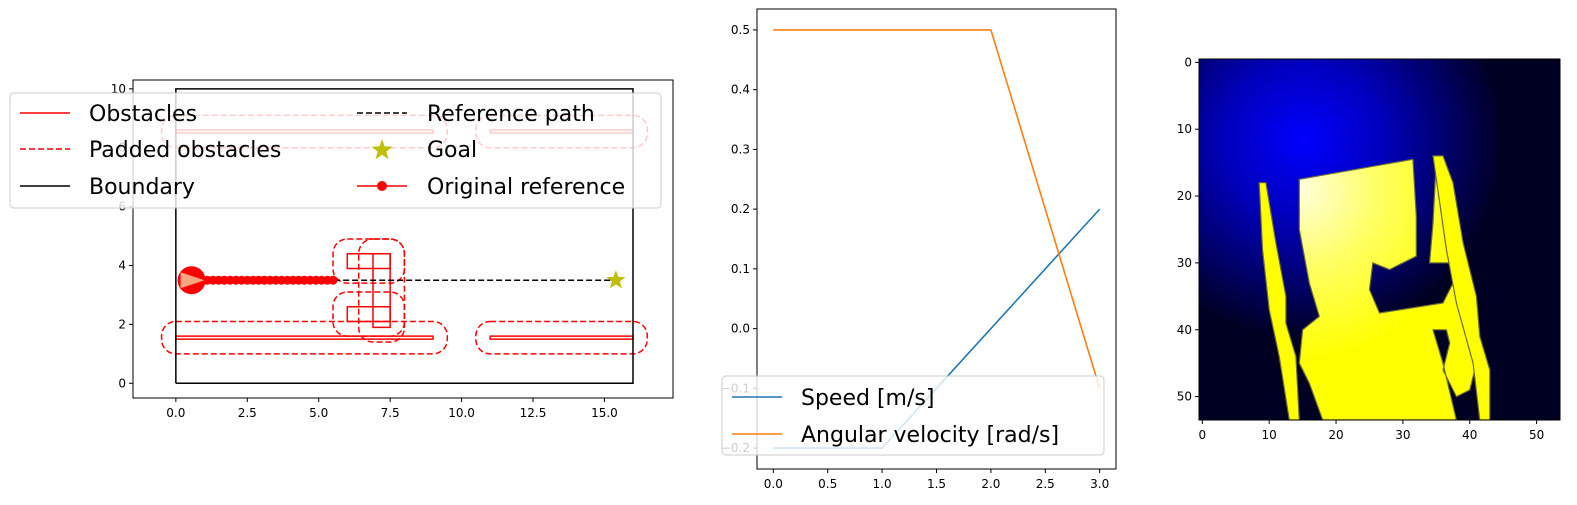 The width and height of the screenshot is (1577, 505). Describe the element at coordinates (867, 398) in the screenshot. I see `legend-speed-label: Speed [m/s]` at that location.